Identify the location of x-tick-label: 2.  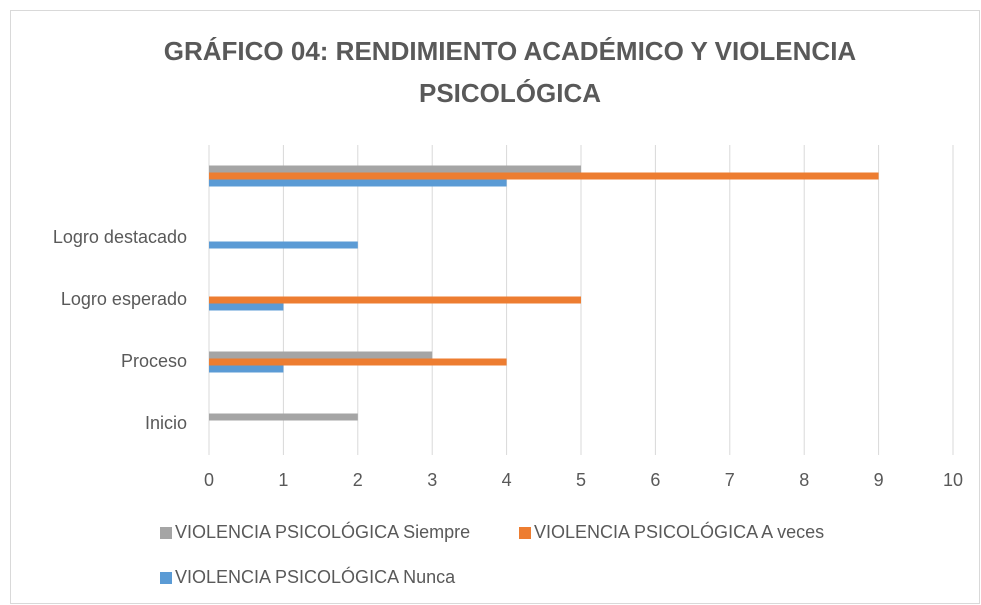
(358, 480).